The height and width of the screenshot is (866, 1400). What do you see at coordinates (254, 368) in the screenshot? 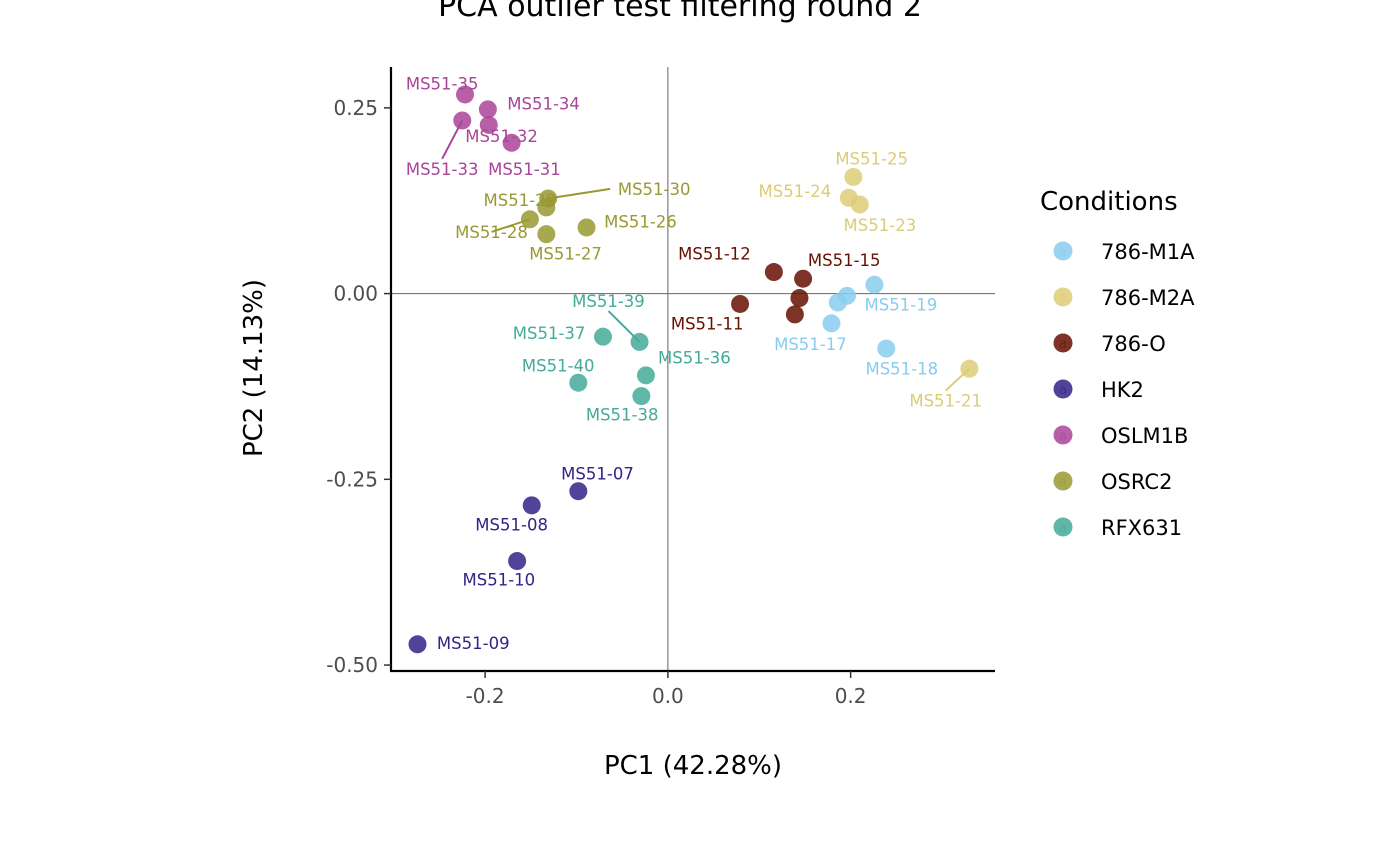
I see `y-axis-label: PC2 (14.13%)` at bounding box center [254, 368].